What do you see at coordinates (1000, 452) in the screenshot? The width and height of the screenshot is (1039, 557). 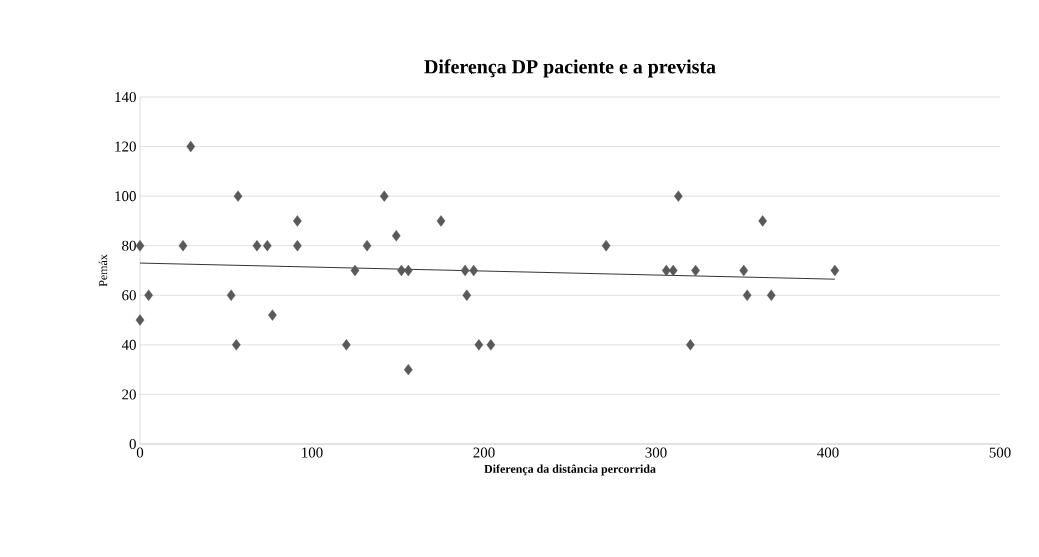 I see `x-tick-label: 500` at bounding box center [1000, 452].